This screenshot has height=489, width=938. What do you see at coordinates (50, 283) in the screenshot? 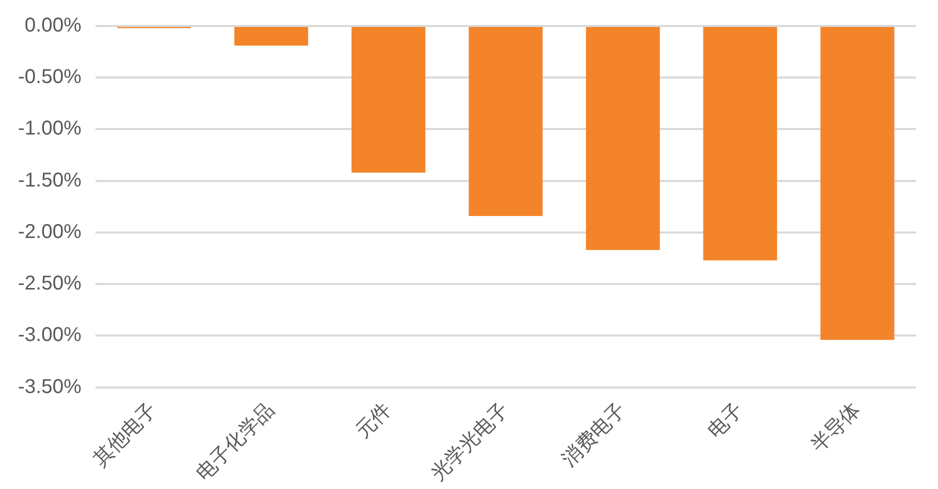
I see `y-tick-label: -2.50%` at bounding box center [50, 283].